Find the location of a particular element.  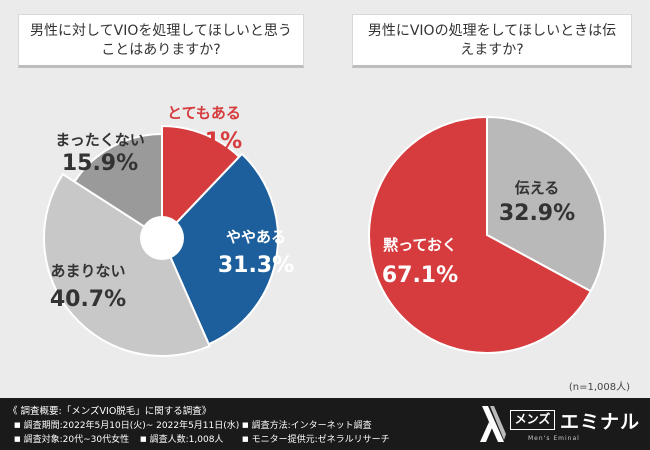

left-value-label-2: 40.7% is located at coordinates (88, 299).